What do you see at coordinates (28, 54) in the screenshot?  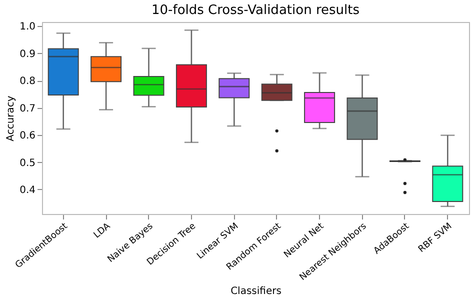 I see `y-tick-label: 0.9` at bounding box center [28, 54].